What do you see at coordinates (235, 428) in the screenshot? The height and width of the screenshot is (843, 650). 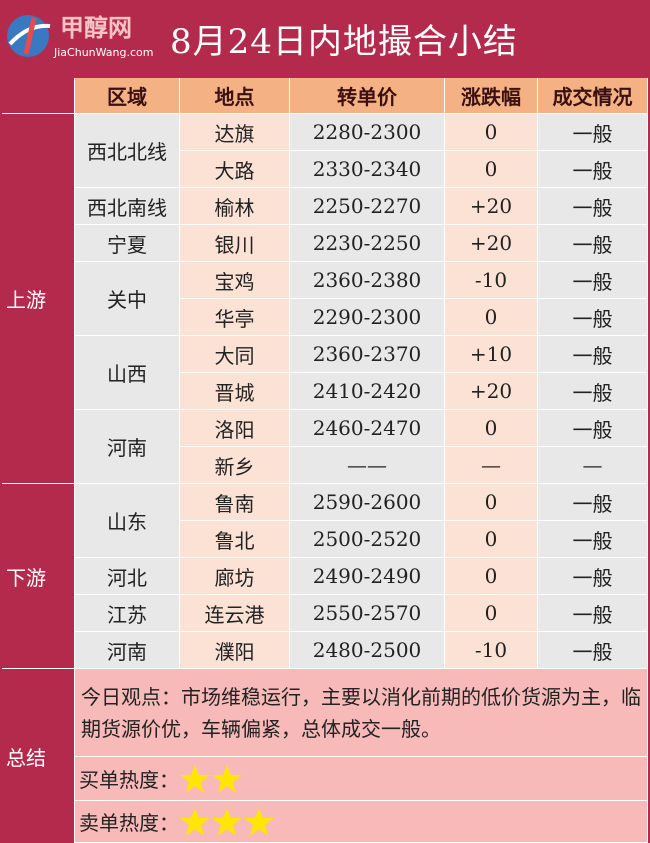 I see `cell: 洛阳` at bounding box center [235, 428].